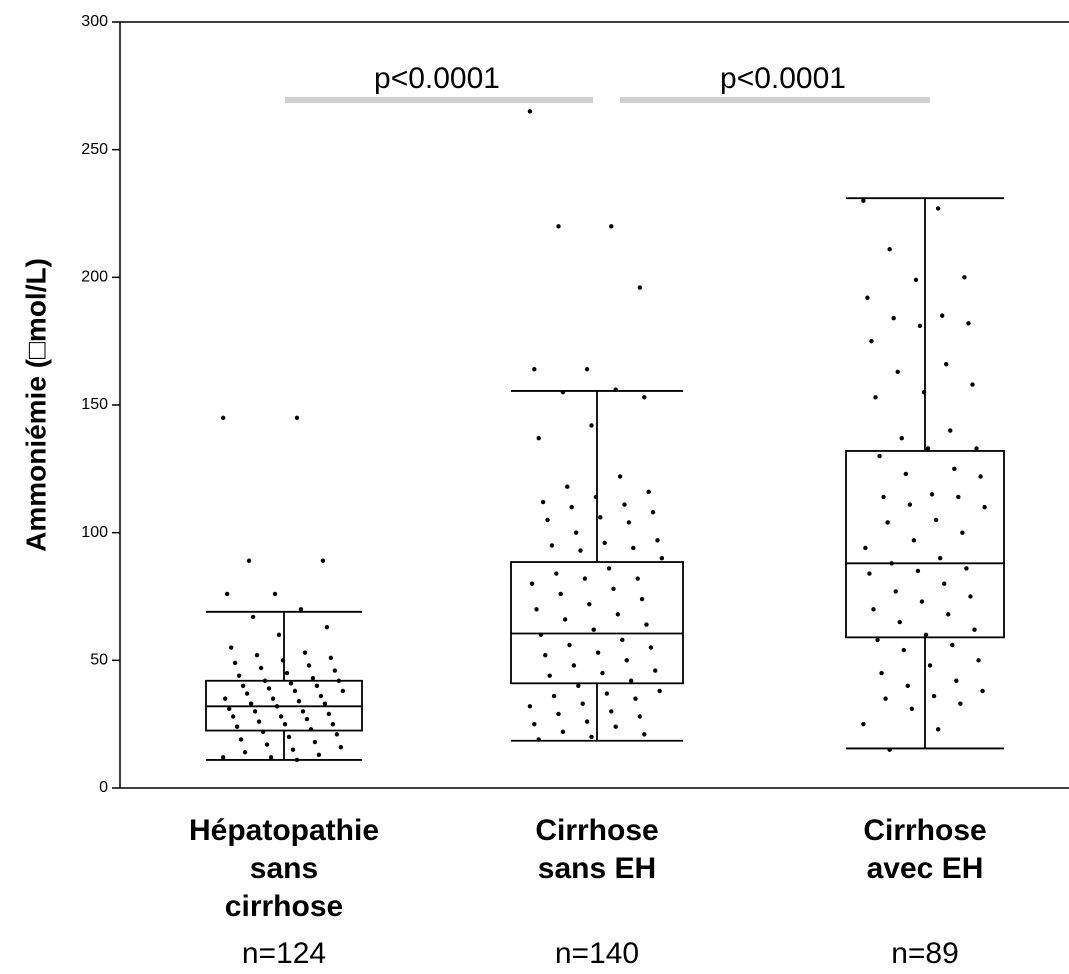 Image resolution: width=1069 pixels, height=974 pixels. Describe the element at coordinates (597, 953) in the screenshot. I see `n-label: n=140` at that location.